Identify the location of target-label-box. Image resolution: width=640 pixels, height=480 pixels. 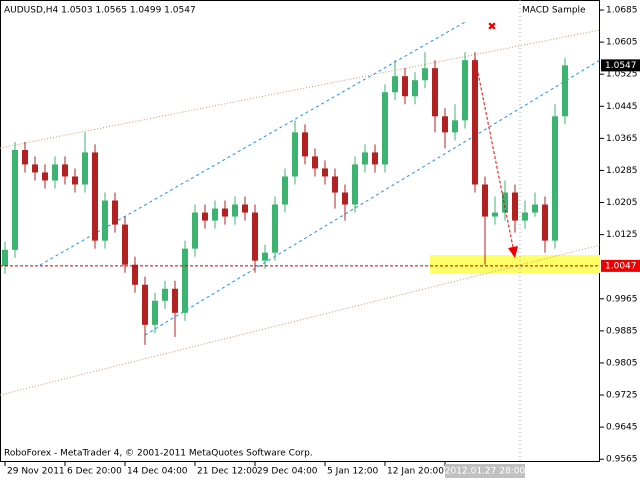
(620, 265).